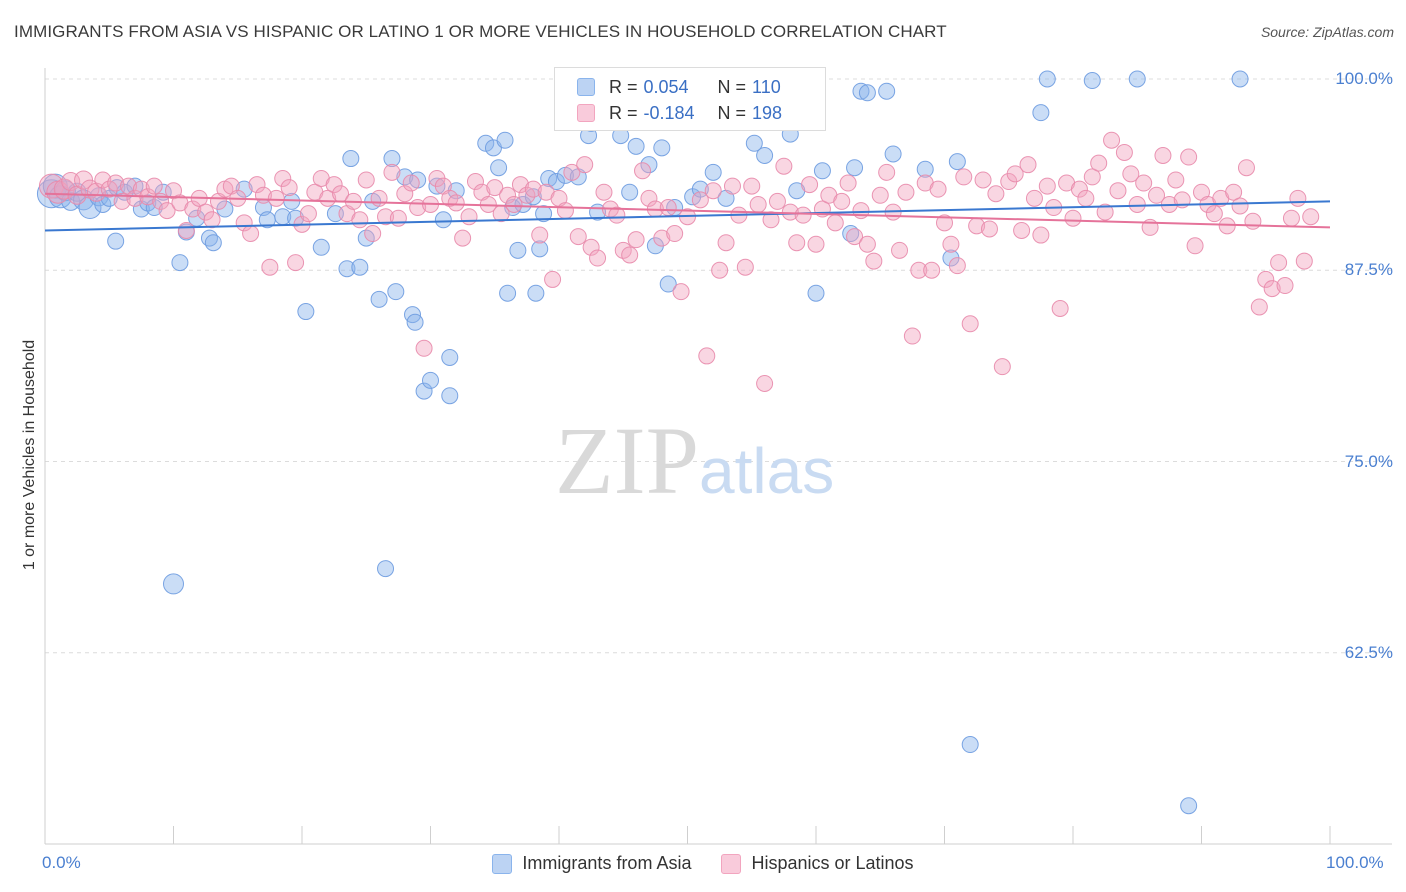 Image resolution: width=1406 pixels, height=892 pixels. What do you see at coordinates (1327, 32) in the screenshot?
I see `chart-source: Source: ZipAtlas.com` at bounding box center [1327, 32].